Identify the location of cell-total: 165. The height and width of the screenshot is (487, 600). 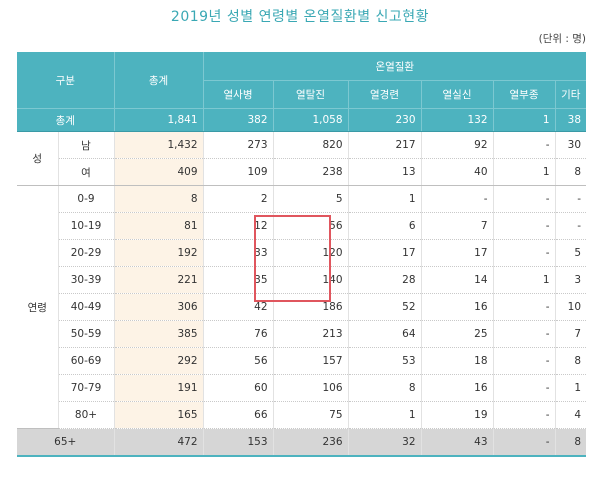
(158, 415).